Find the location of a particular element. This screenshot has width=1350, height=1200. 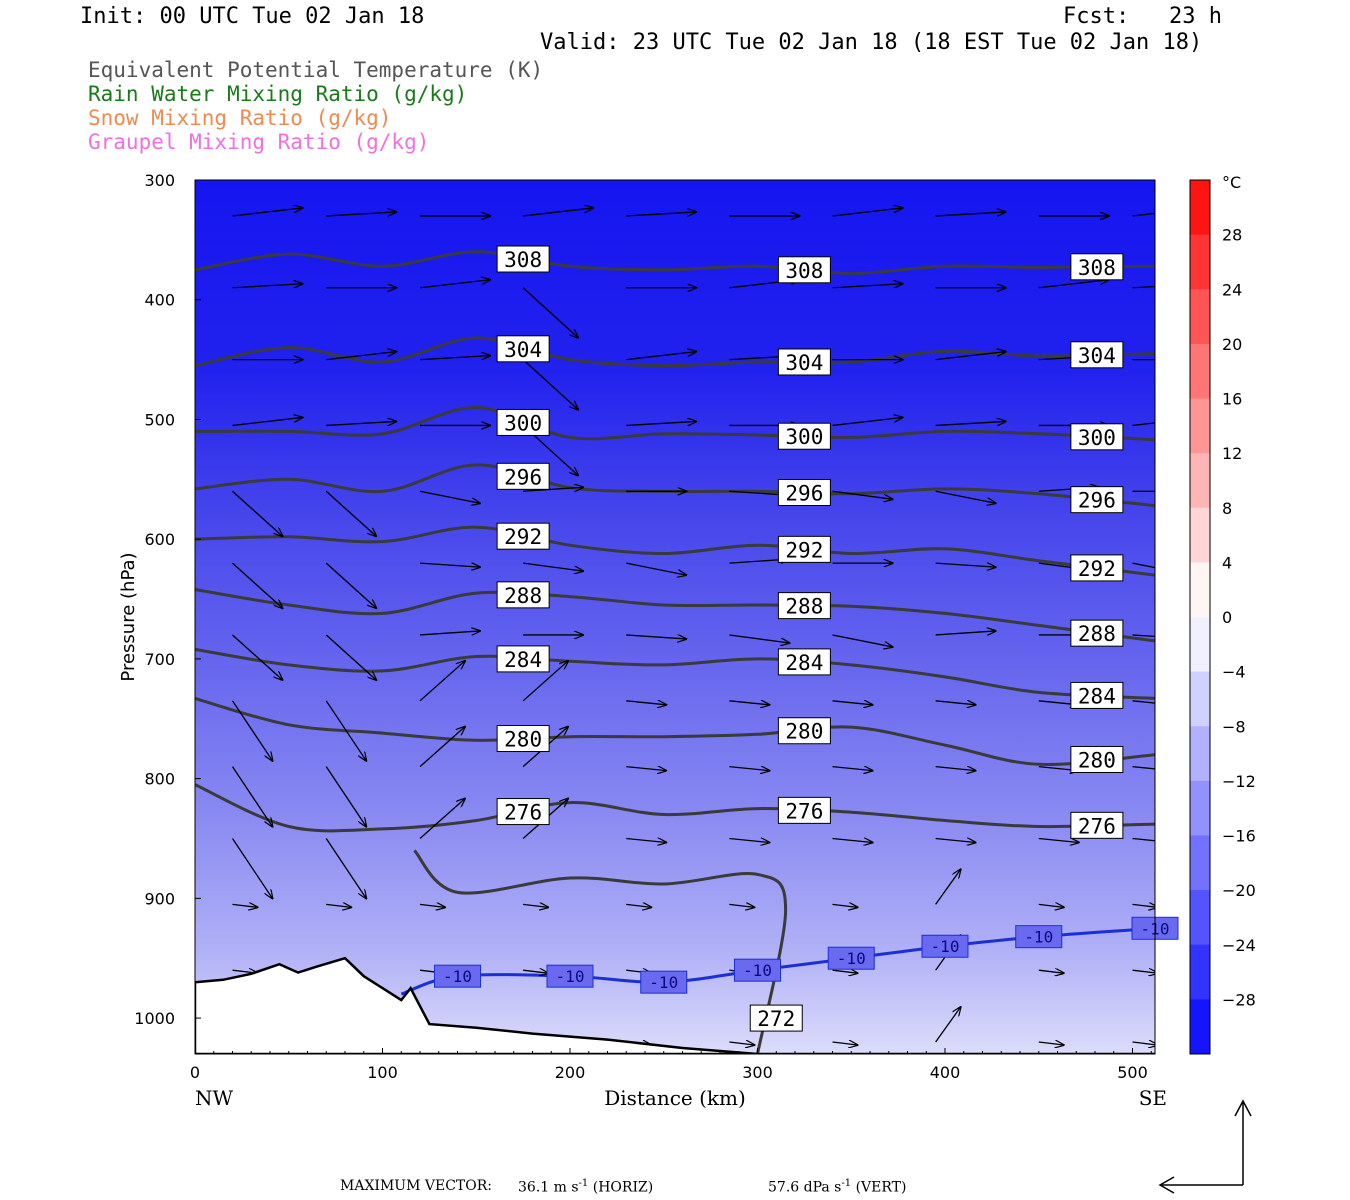

max-vector-vert: 57.6 dPa s-1 (VERT) is located at coordinates (837, 1187).